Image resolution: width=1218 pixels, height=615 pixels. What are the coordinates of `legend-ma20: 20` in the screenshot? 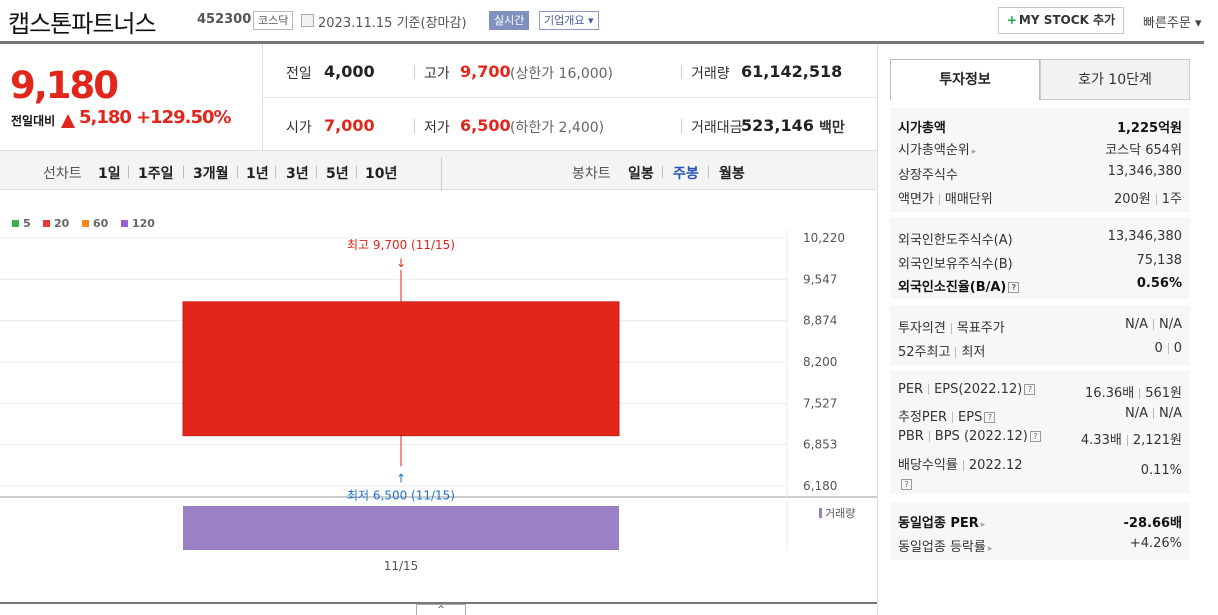 It's located at (62, 223).